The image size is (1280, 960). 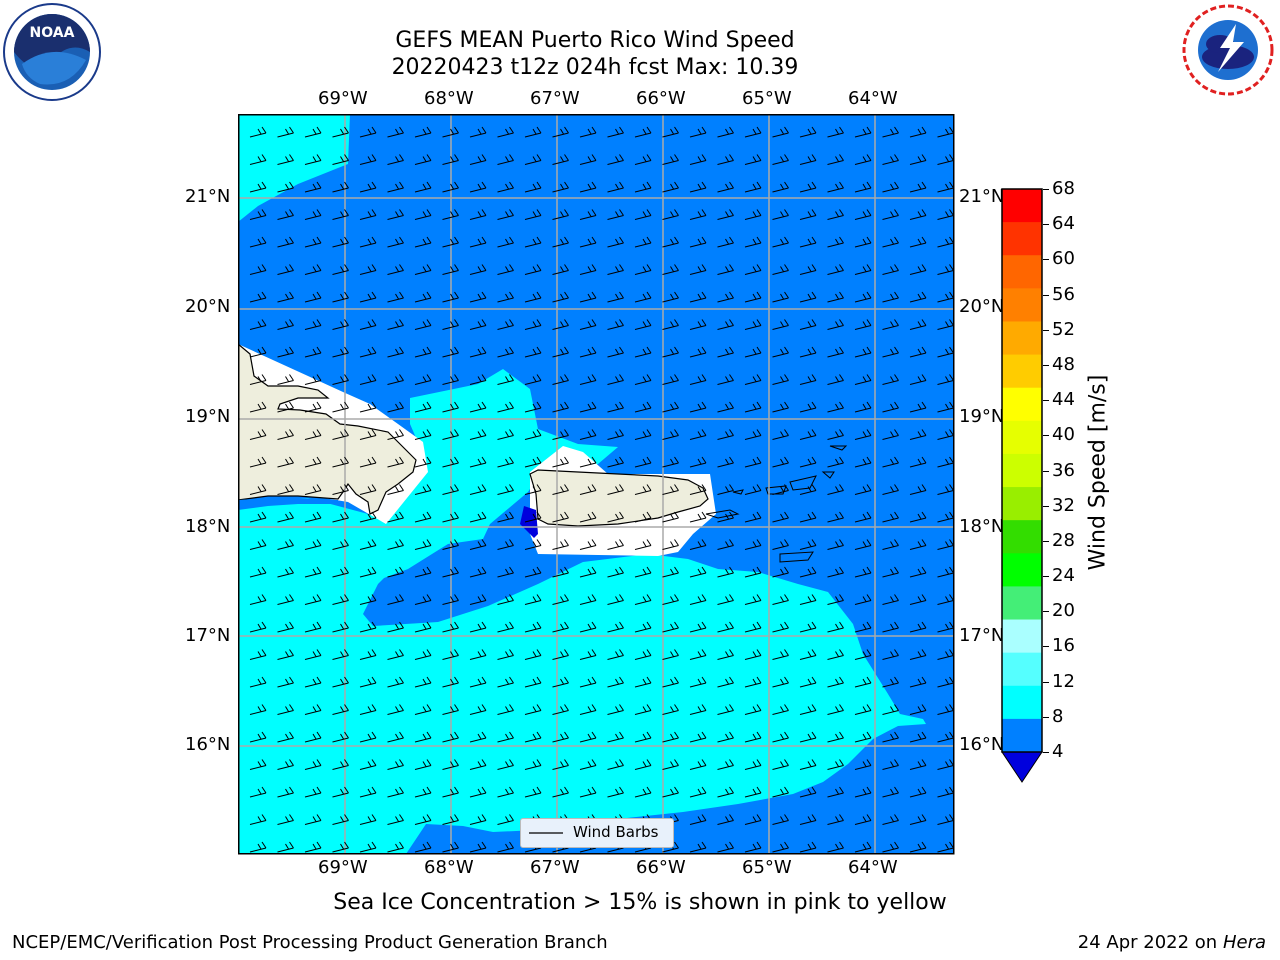 What do you see at coordinates (1063, 505) in the screenshot?
I see `colorbar-tick-label: 32` at bounding box center [1063, 505].